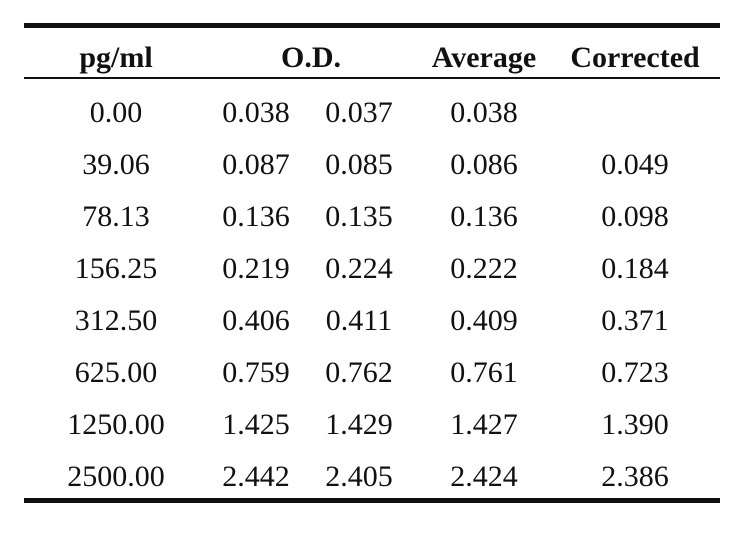 The width and height of the screenshot is (750, 540). I want to click on cell-pg-ml: 312.50, so click(116, 320).